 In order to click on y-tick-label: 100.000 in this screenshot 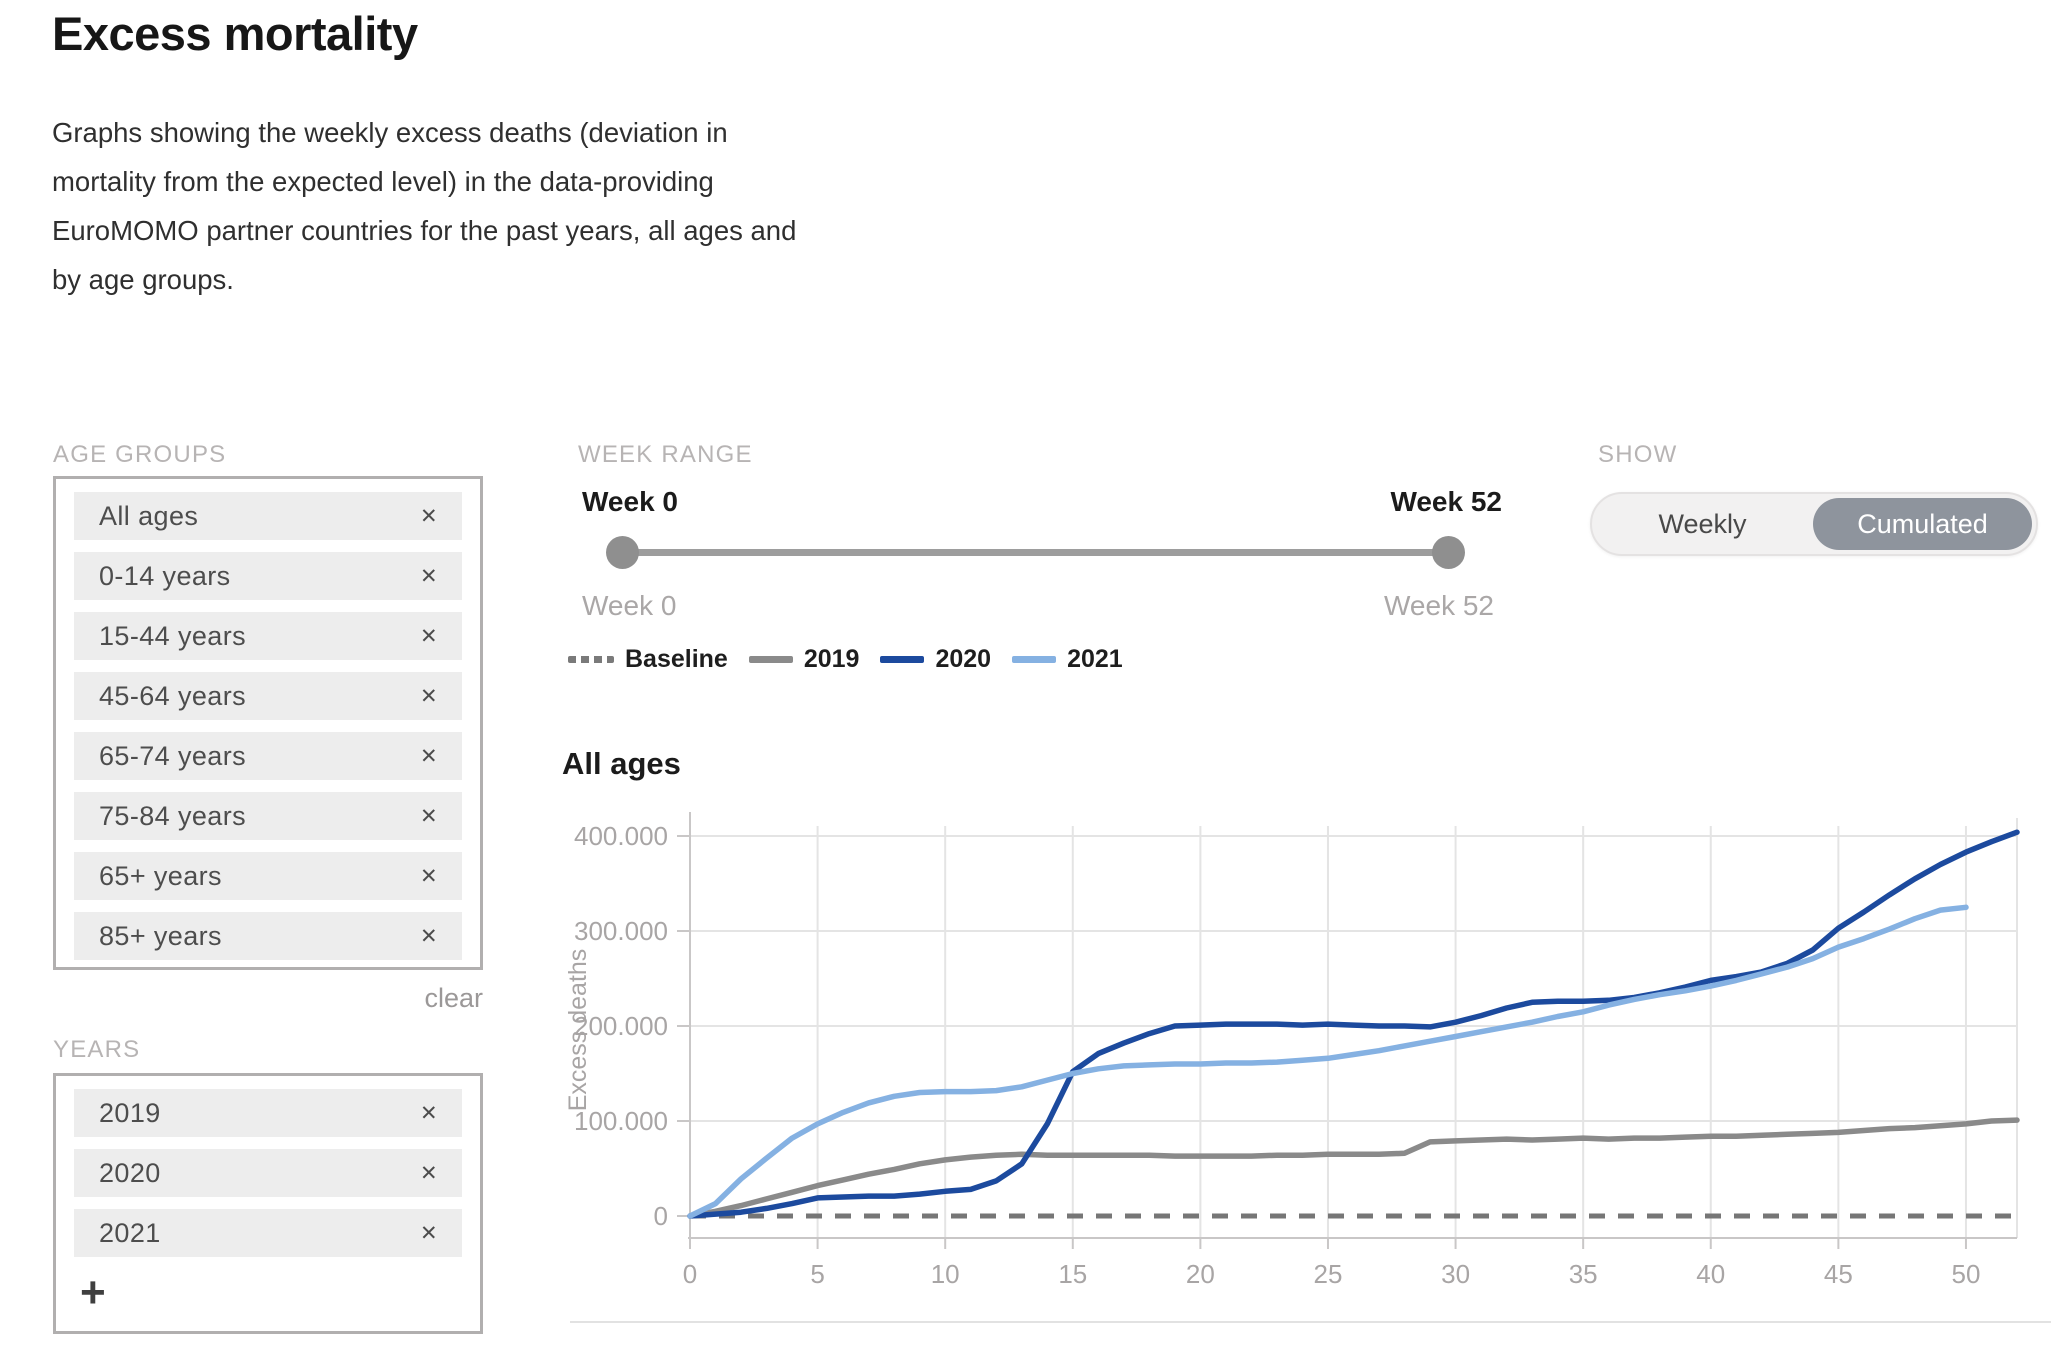, I will do `click(621, 1121)`.